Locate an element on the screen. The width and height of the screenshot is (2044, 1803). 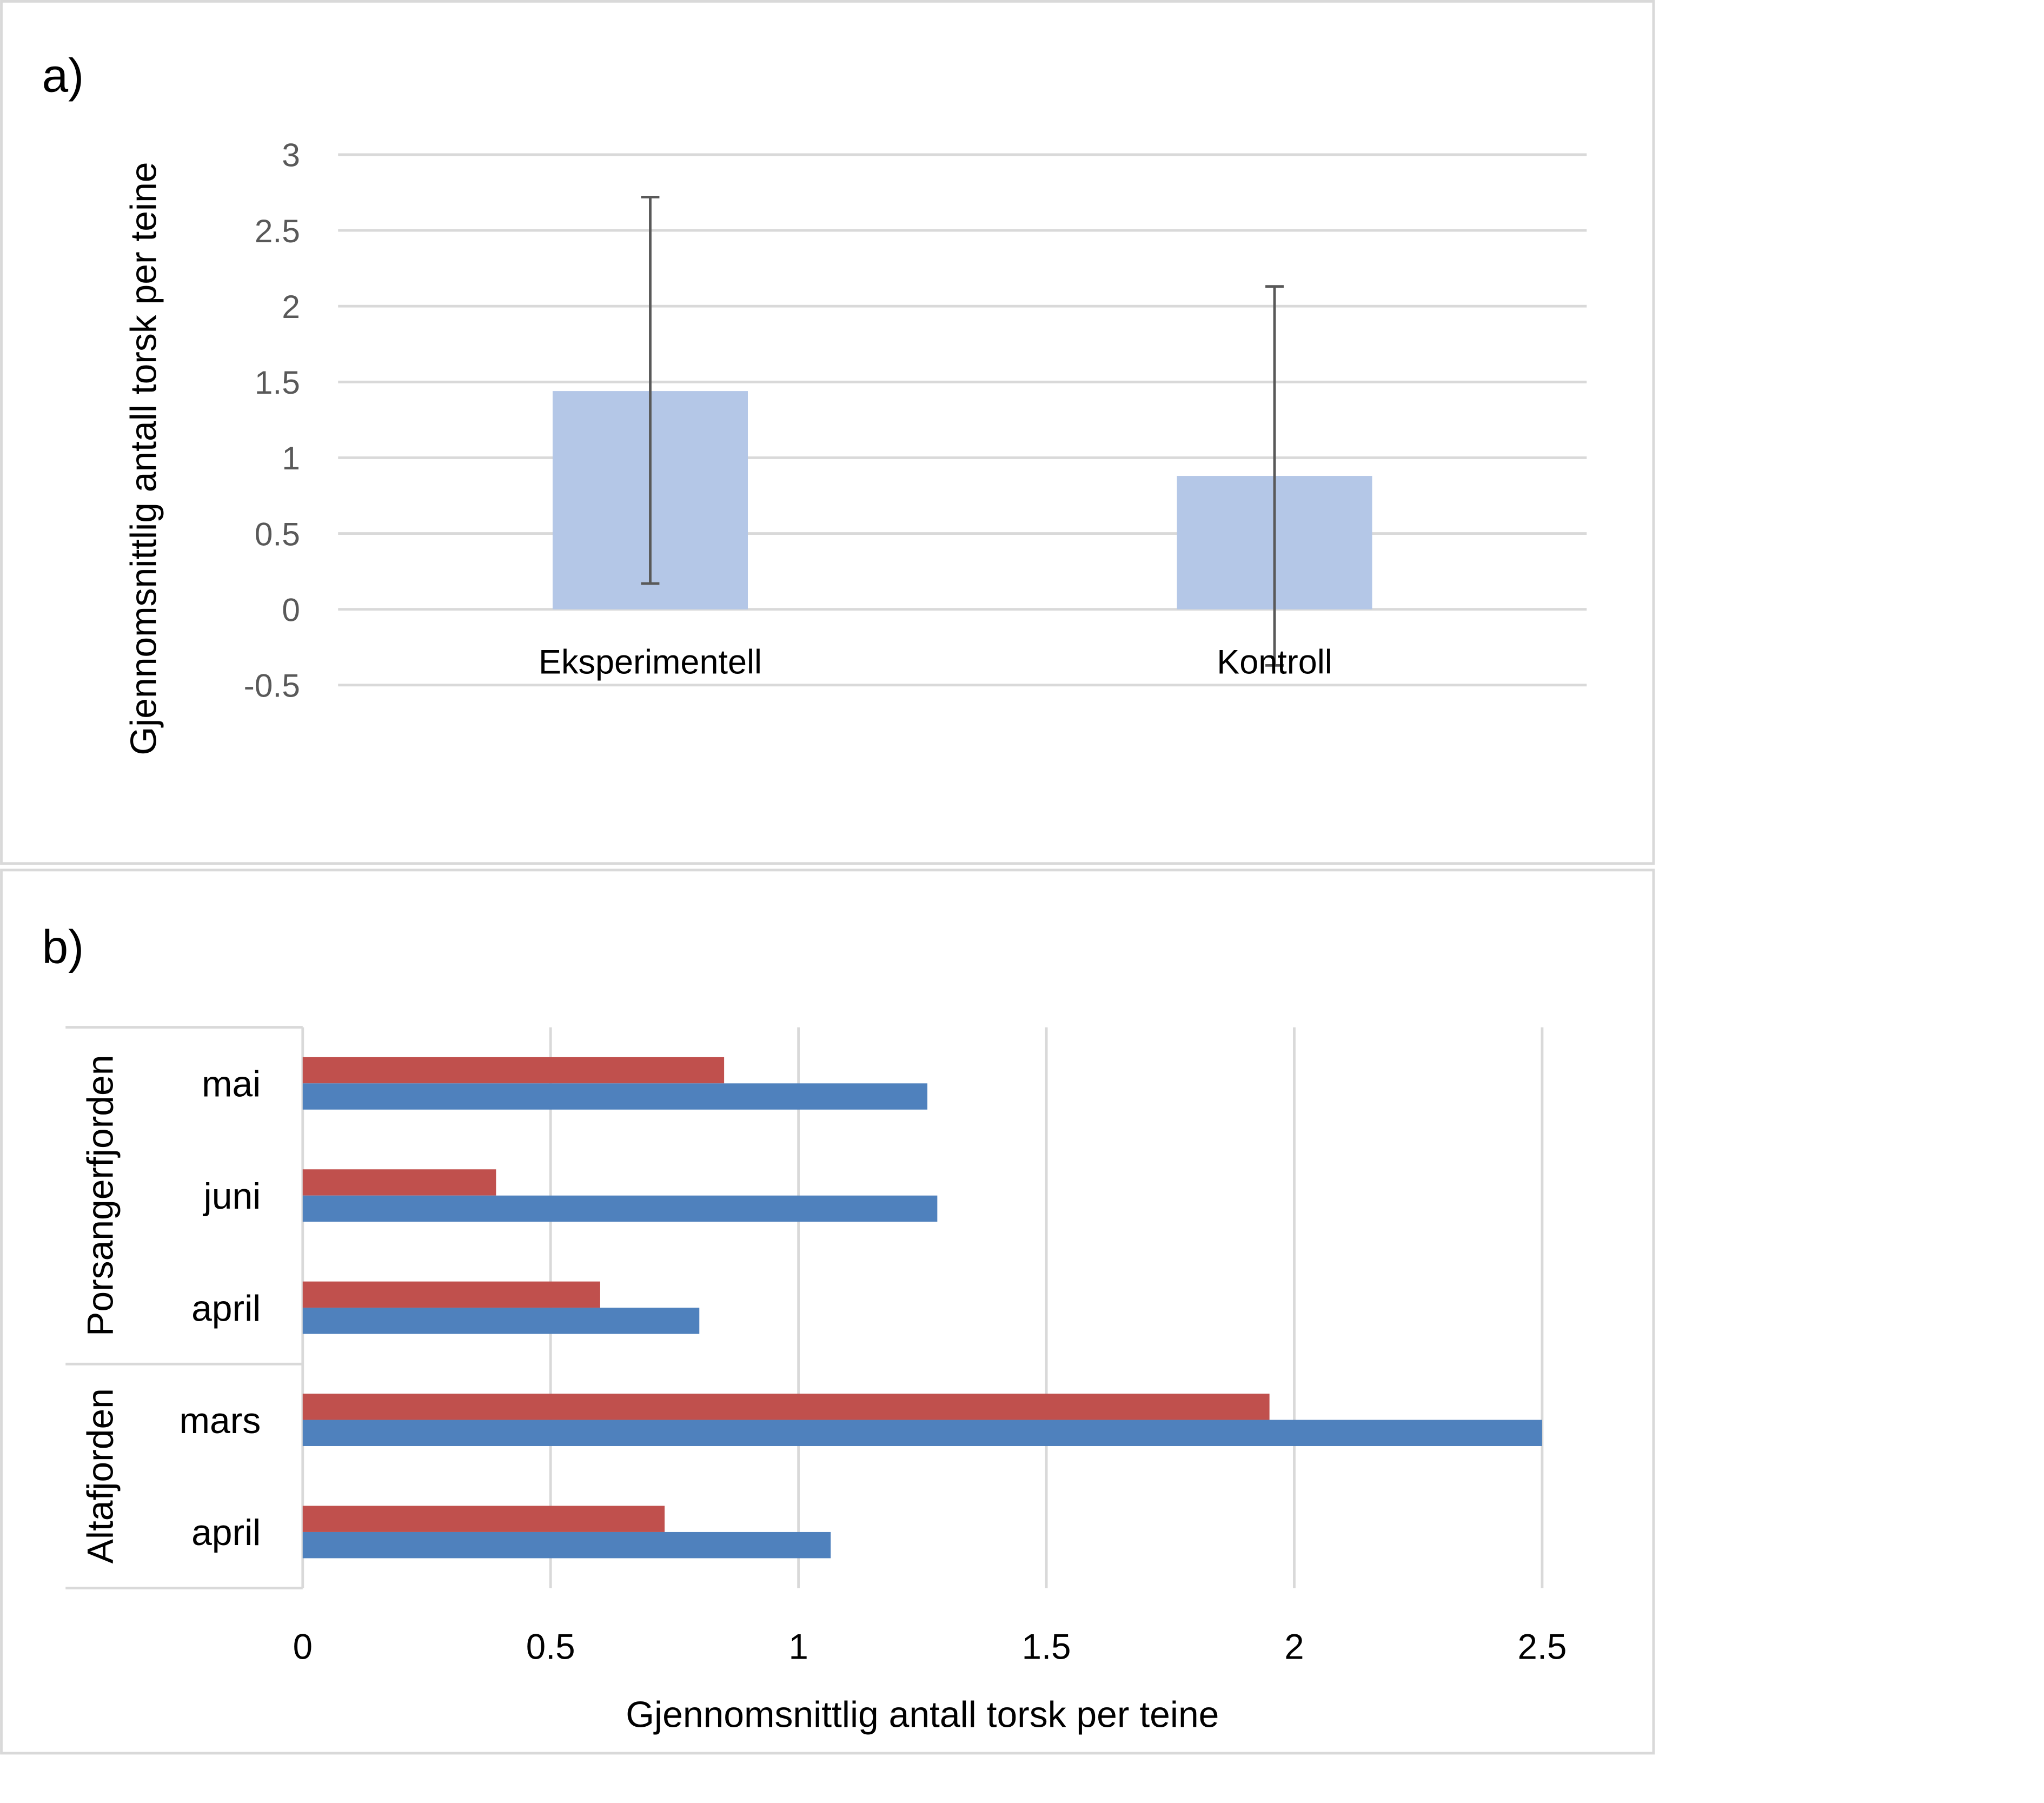
panel-b-label: b) is located at coordinates (63, 947).